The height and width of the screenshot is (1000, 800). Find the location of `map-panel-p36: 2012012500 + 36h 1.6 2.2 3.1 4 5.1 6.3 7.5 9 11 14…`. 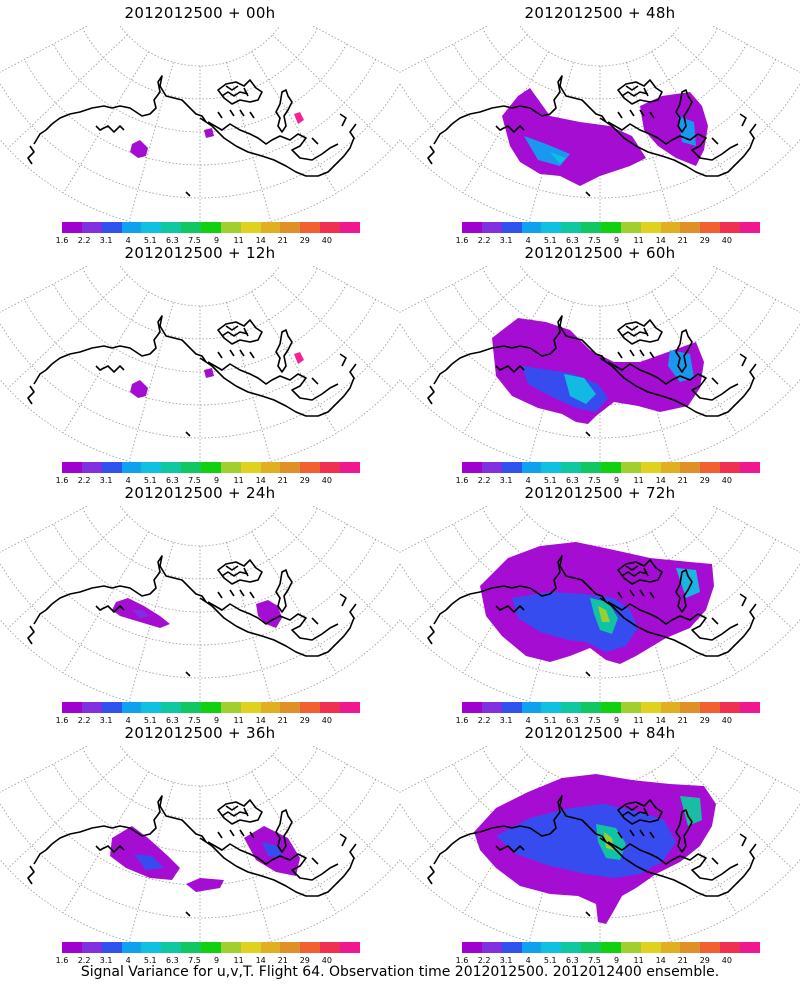

map-panel-p36: 2012012500 + 36h 1.6 2.2 3.1 4 5.1 6.3 7.5 9 11 14… is located at coordinates (200, 844).